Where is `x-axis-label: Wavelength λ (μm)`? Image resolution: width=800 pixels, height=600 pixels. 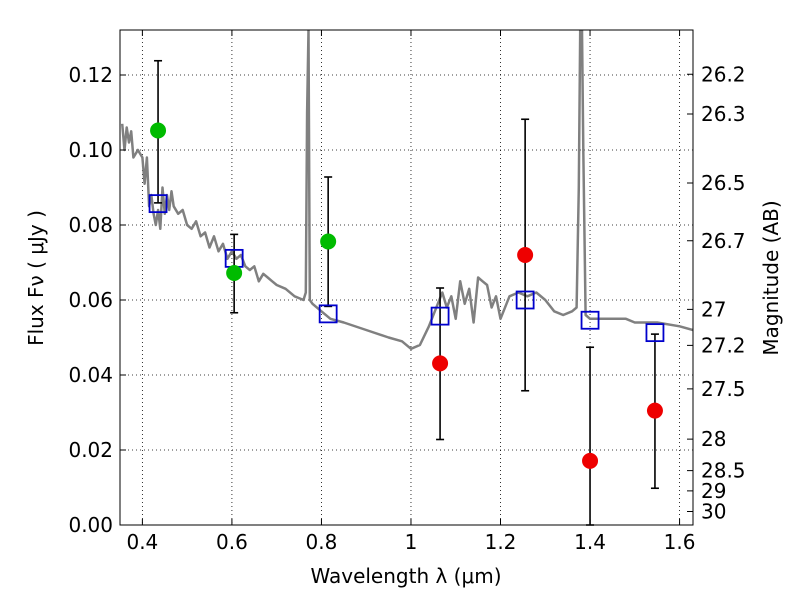
x-axis-label: Wavelength λ (μm) is located at coordinates (405, 576).